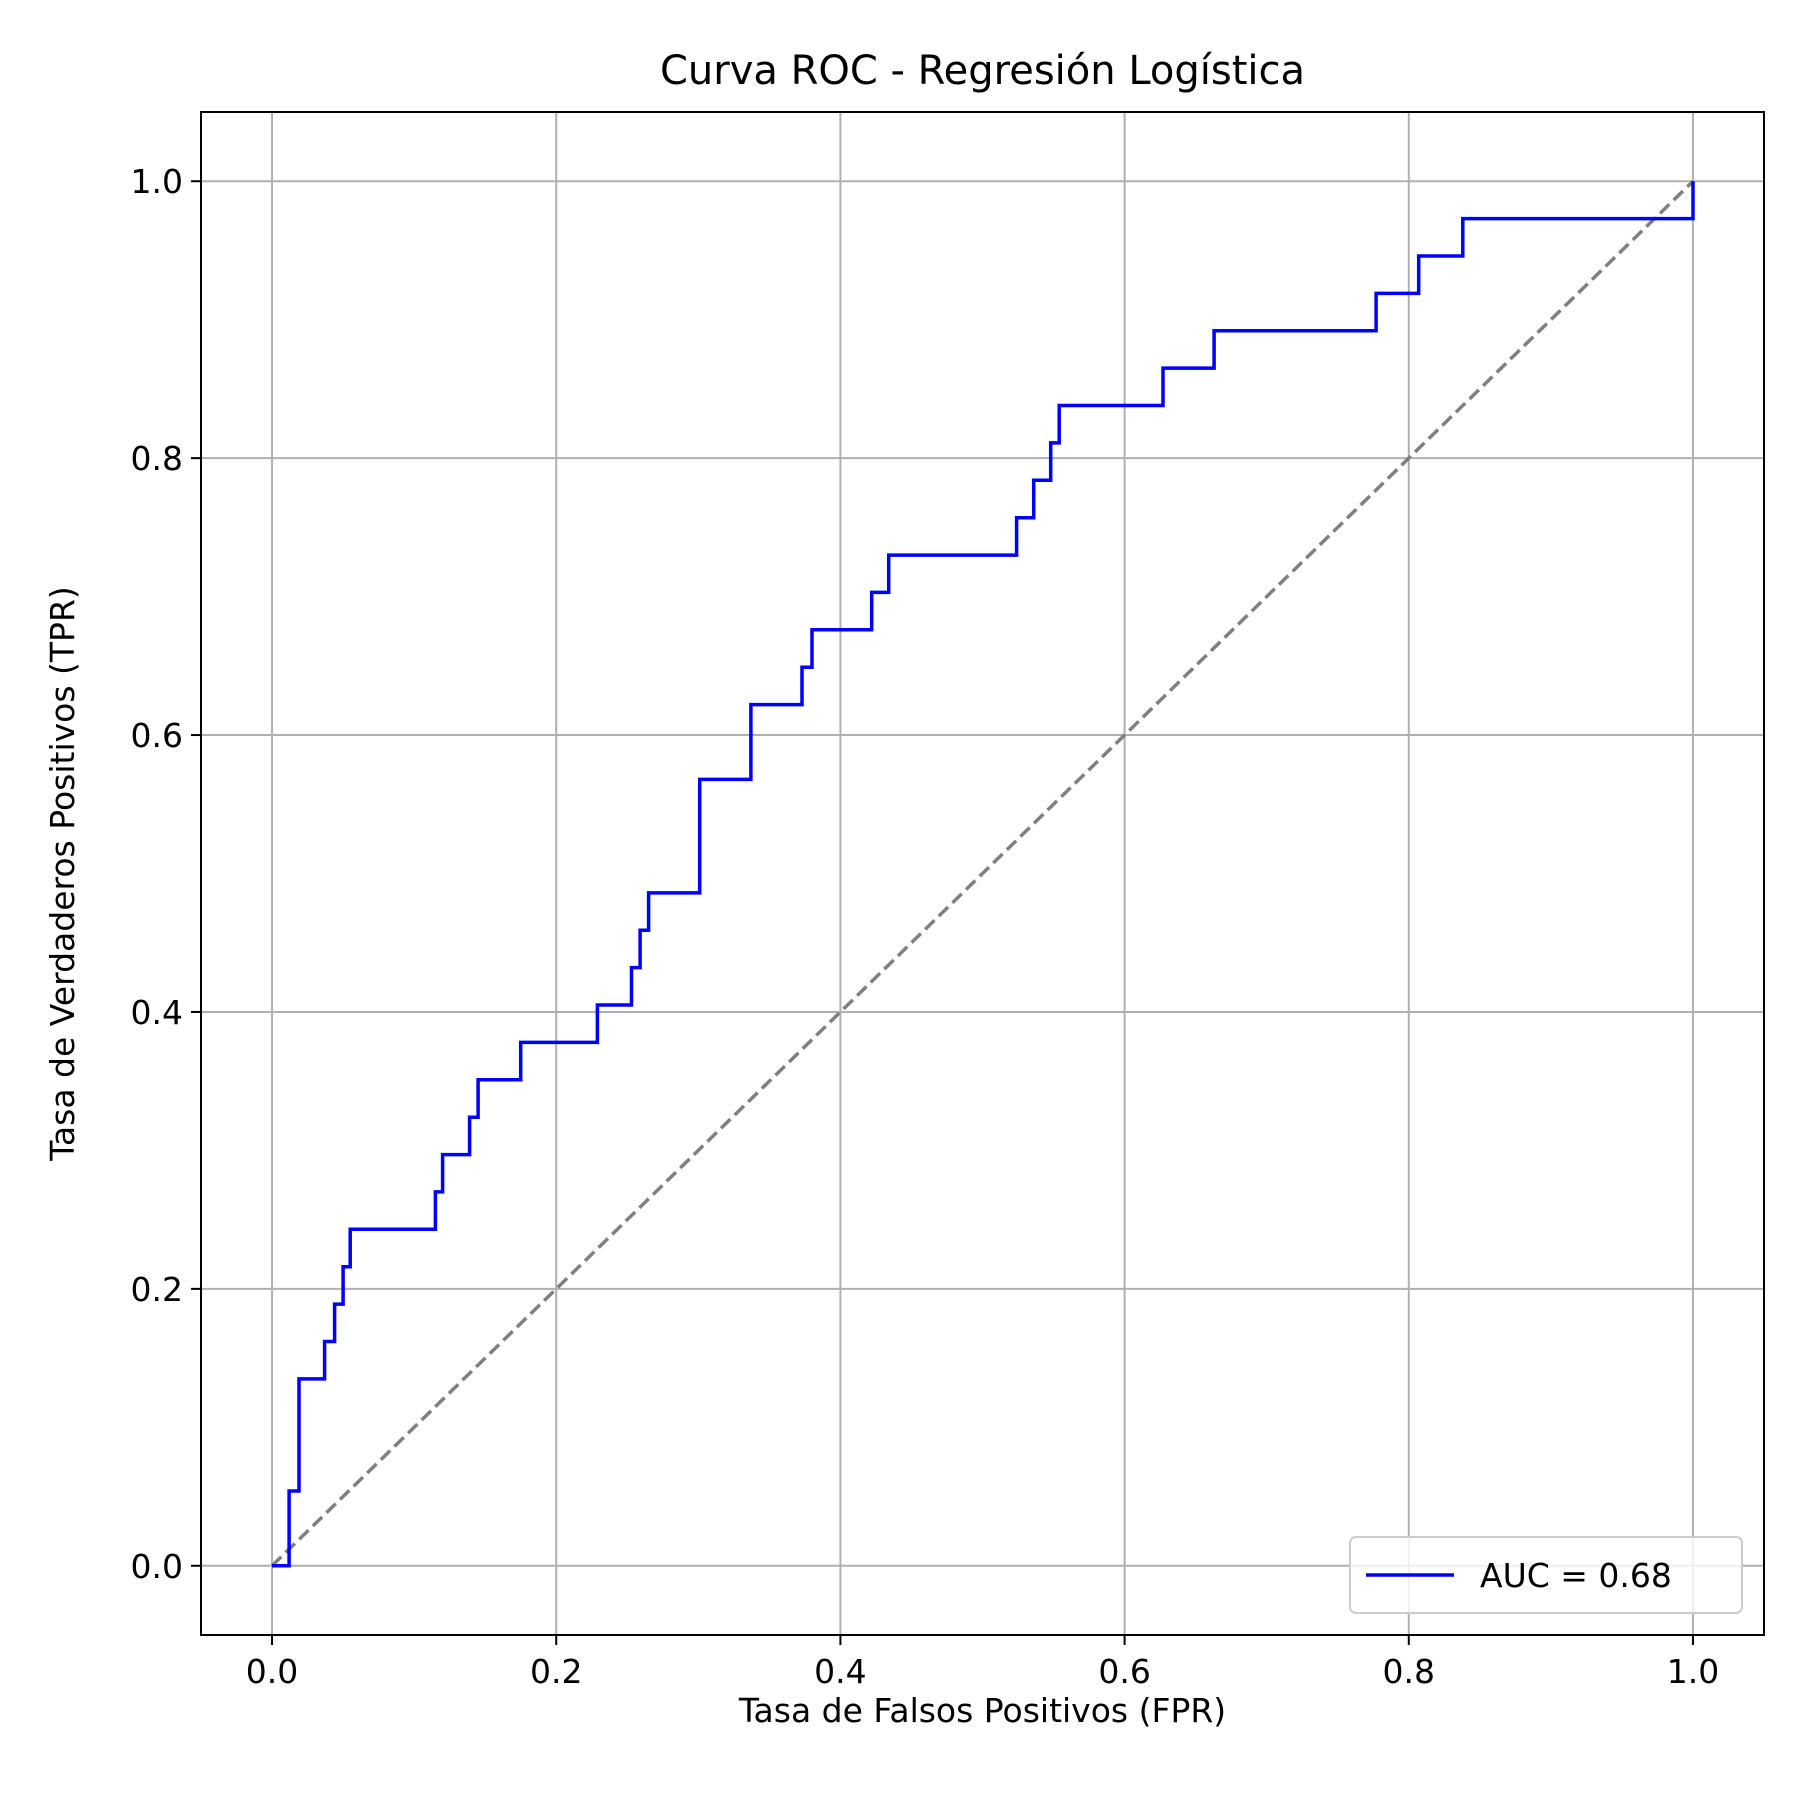  I want to click on y-tick-label-4: 0.8, so click(157, 458).